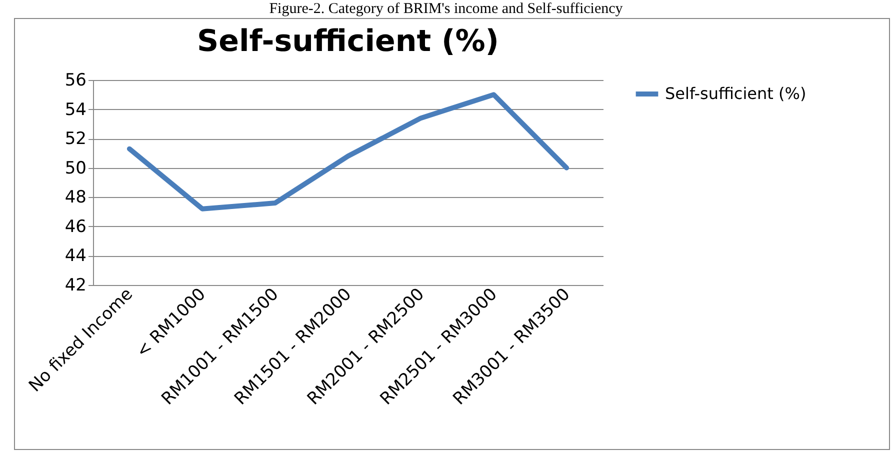  Describe the element at coordinates (348, 41) in the screenshot. I see `chart-title: Self-sufficient (%)` at that location.